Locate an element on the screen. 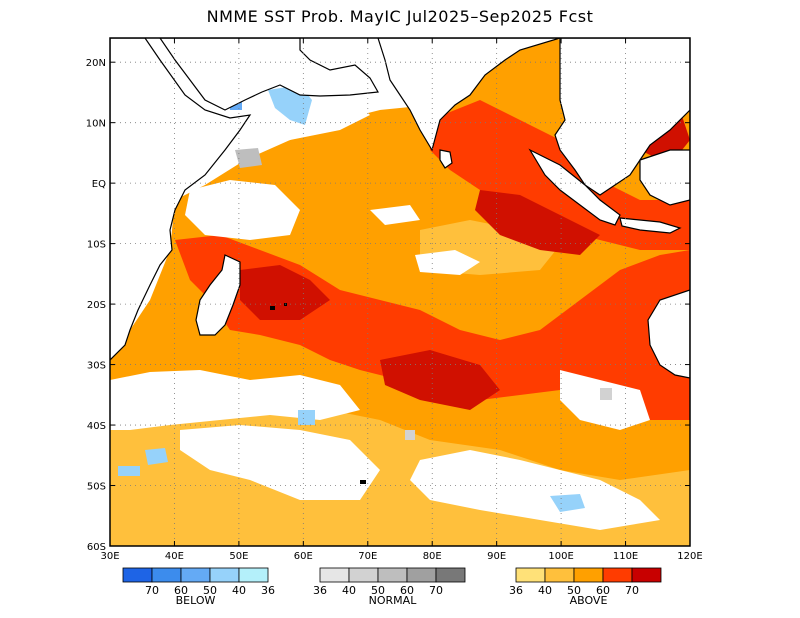 The width and height of the screenshot is (800, 618). lon-tick-label: 50E is located at coordinates (238, 556).